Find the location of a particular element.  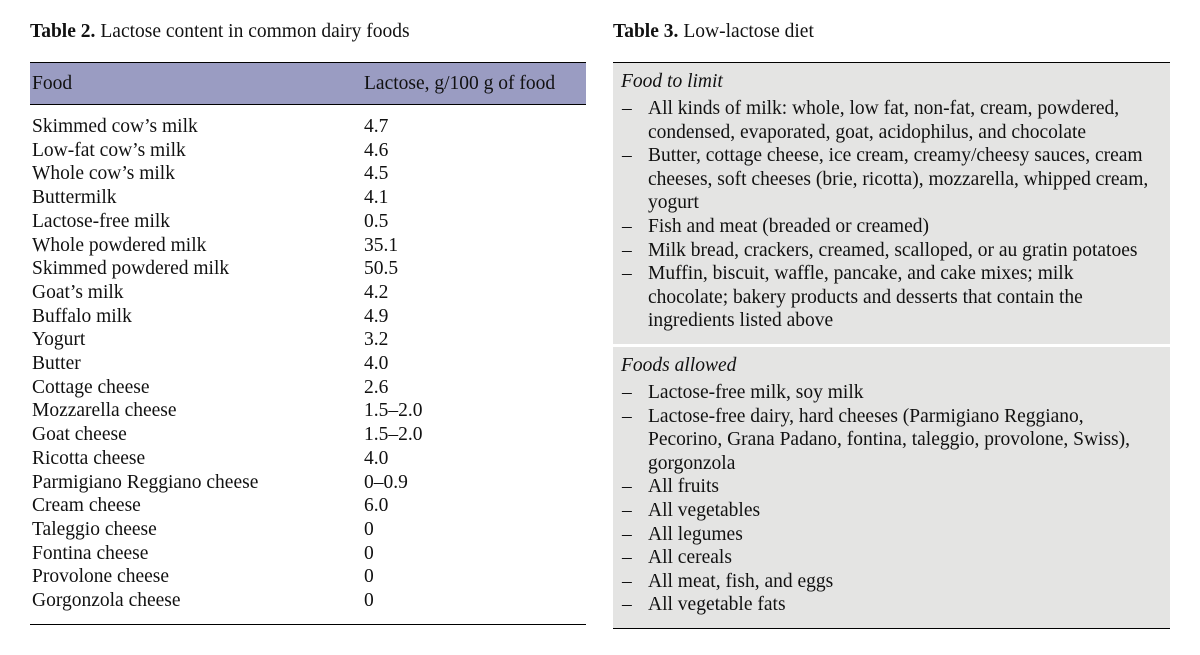

food-cell: Gorgonzola cheese is located at coordinates (106, 601).